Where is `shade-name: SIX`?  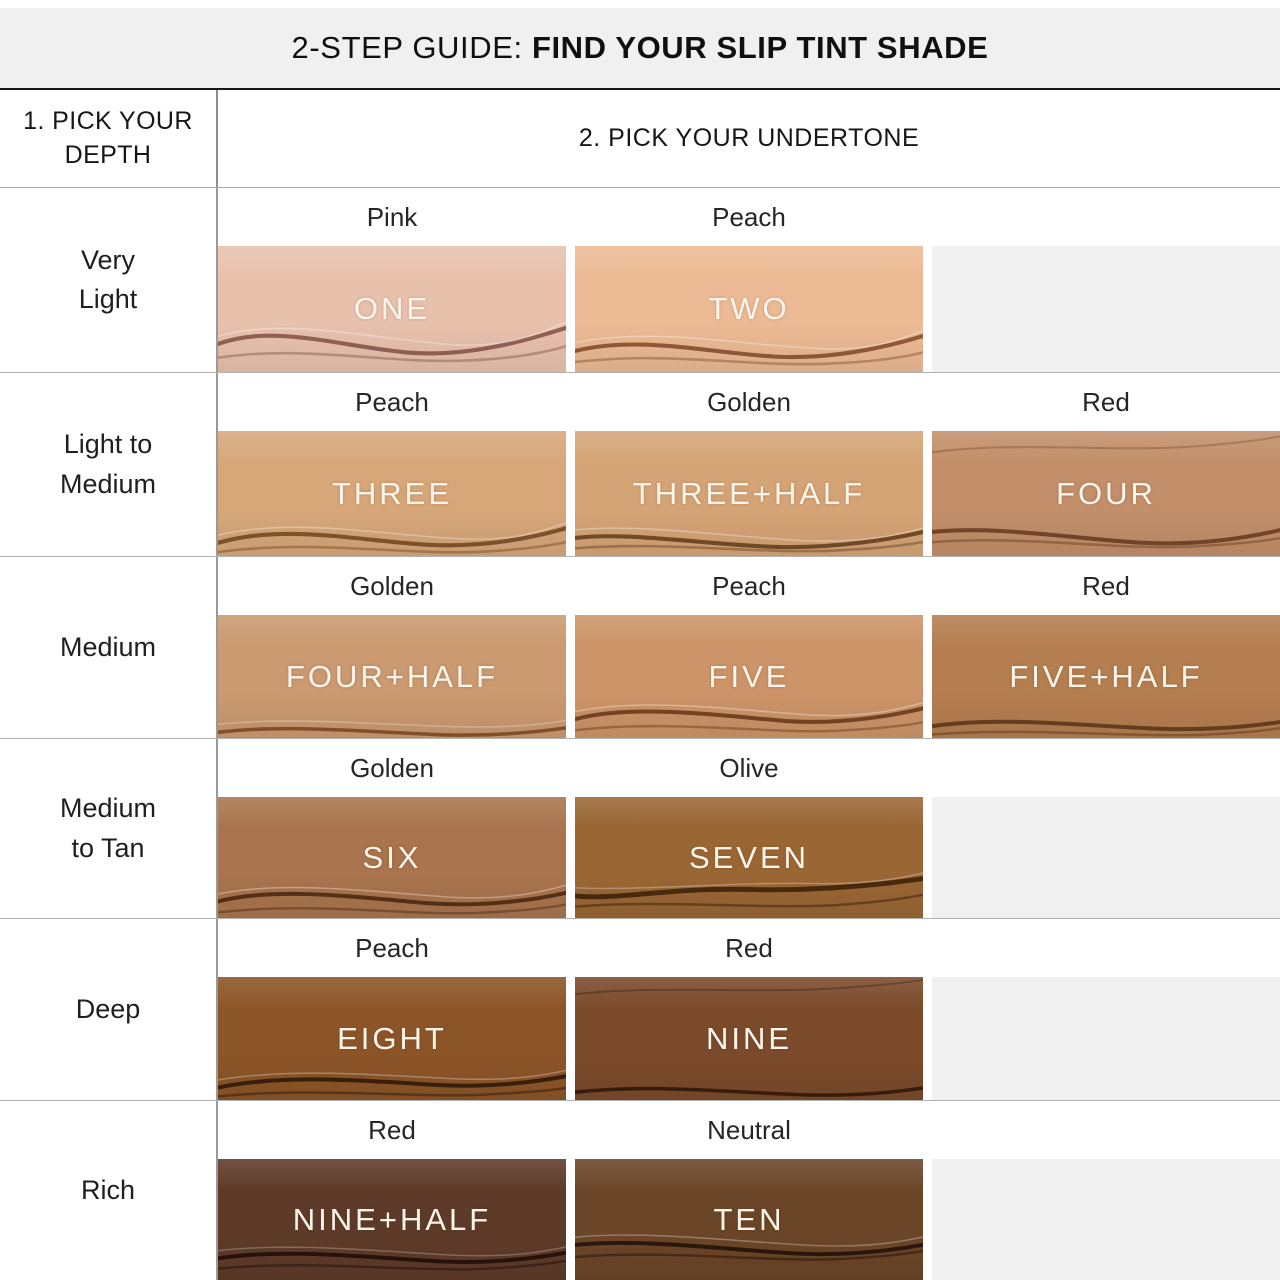 shade-name: SIX is located at coordinates (392, 857).